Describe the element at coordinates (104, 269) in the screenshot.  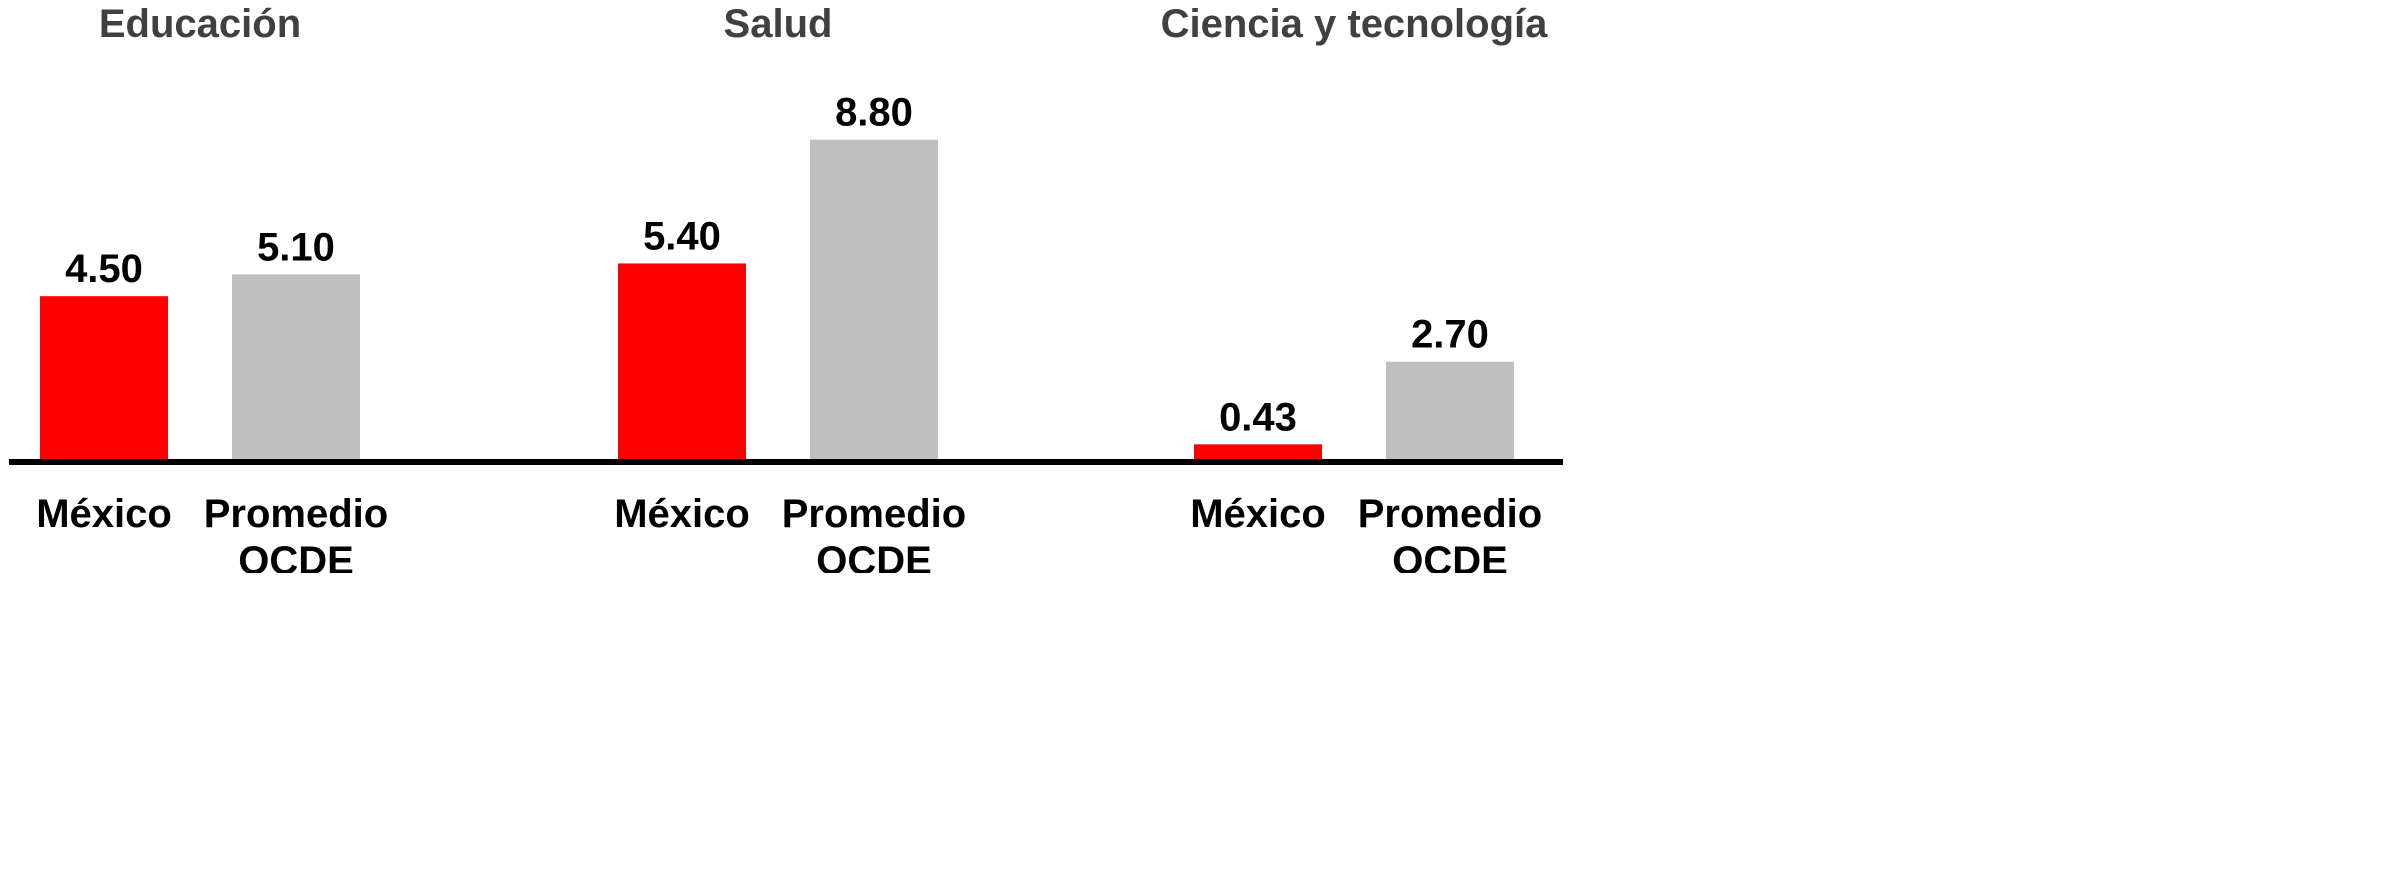
I see `data-label: 4.50` at that location.